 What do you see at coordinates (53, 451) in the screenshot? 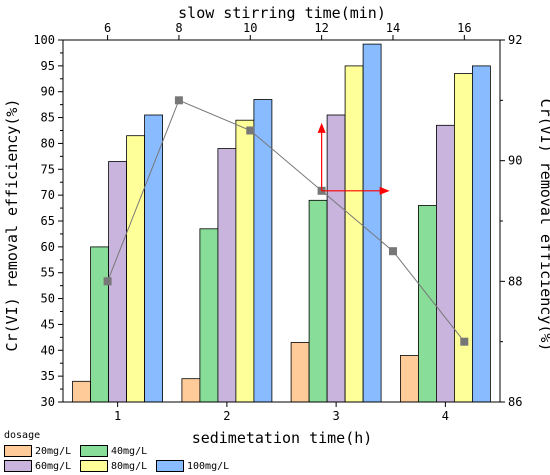
I see `legend-label: 20mg/L` at bounding box center [53, 451].